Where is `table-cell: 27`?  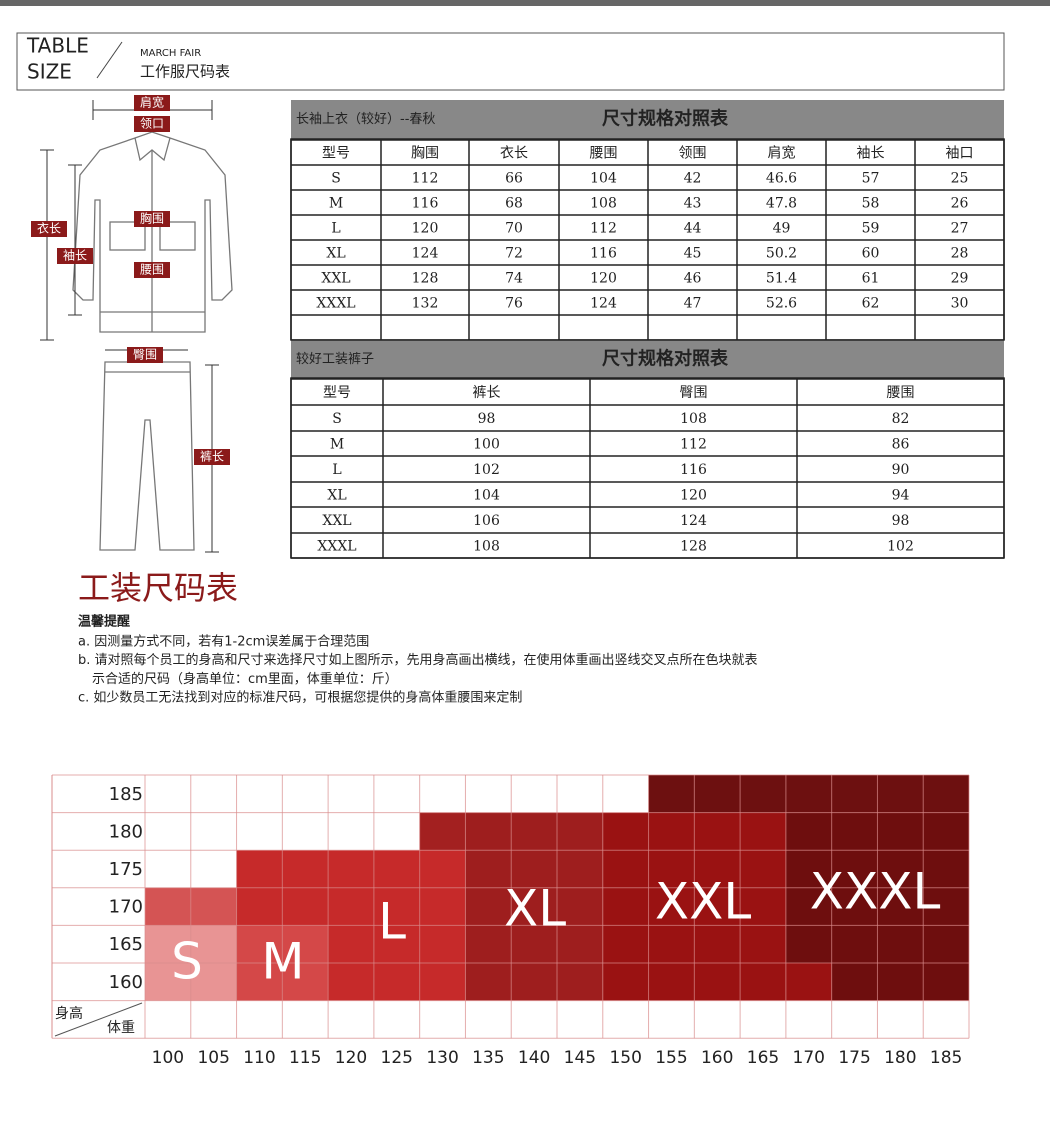
table-cell: 27 is located at coordinates (960, 229).